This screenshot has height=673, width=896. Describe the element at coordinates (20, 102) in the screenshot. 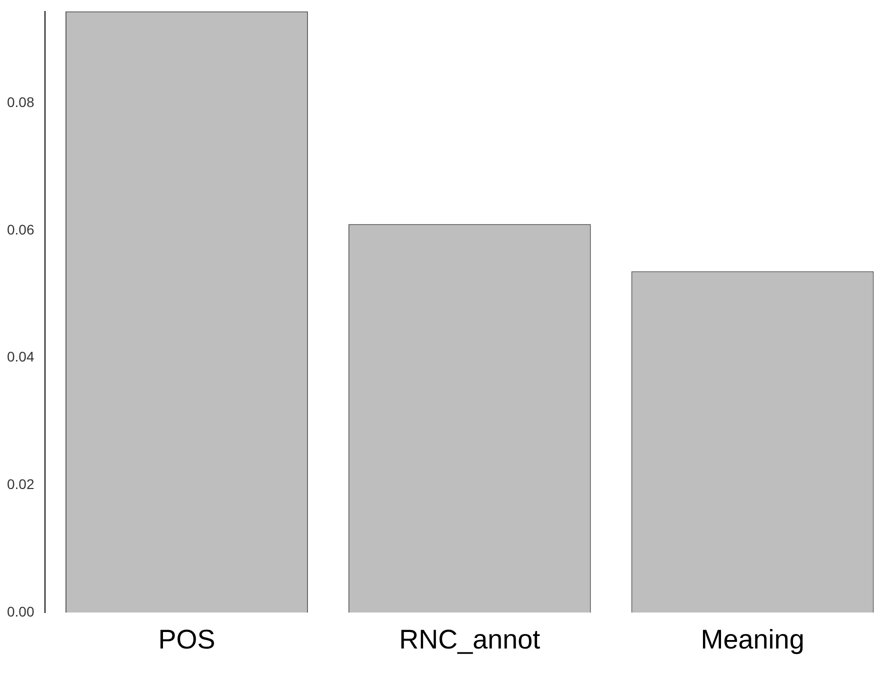

I see `y-tick-label: 0.08` at that location.